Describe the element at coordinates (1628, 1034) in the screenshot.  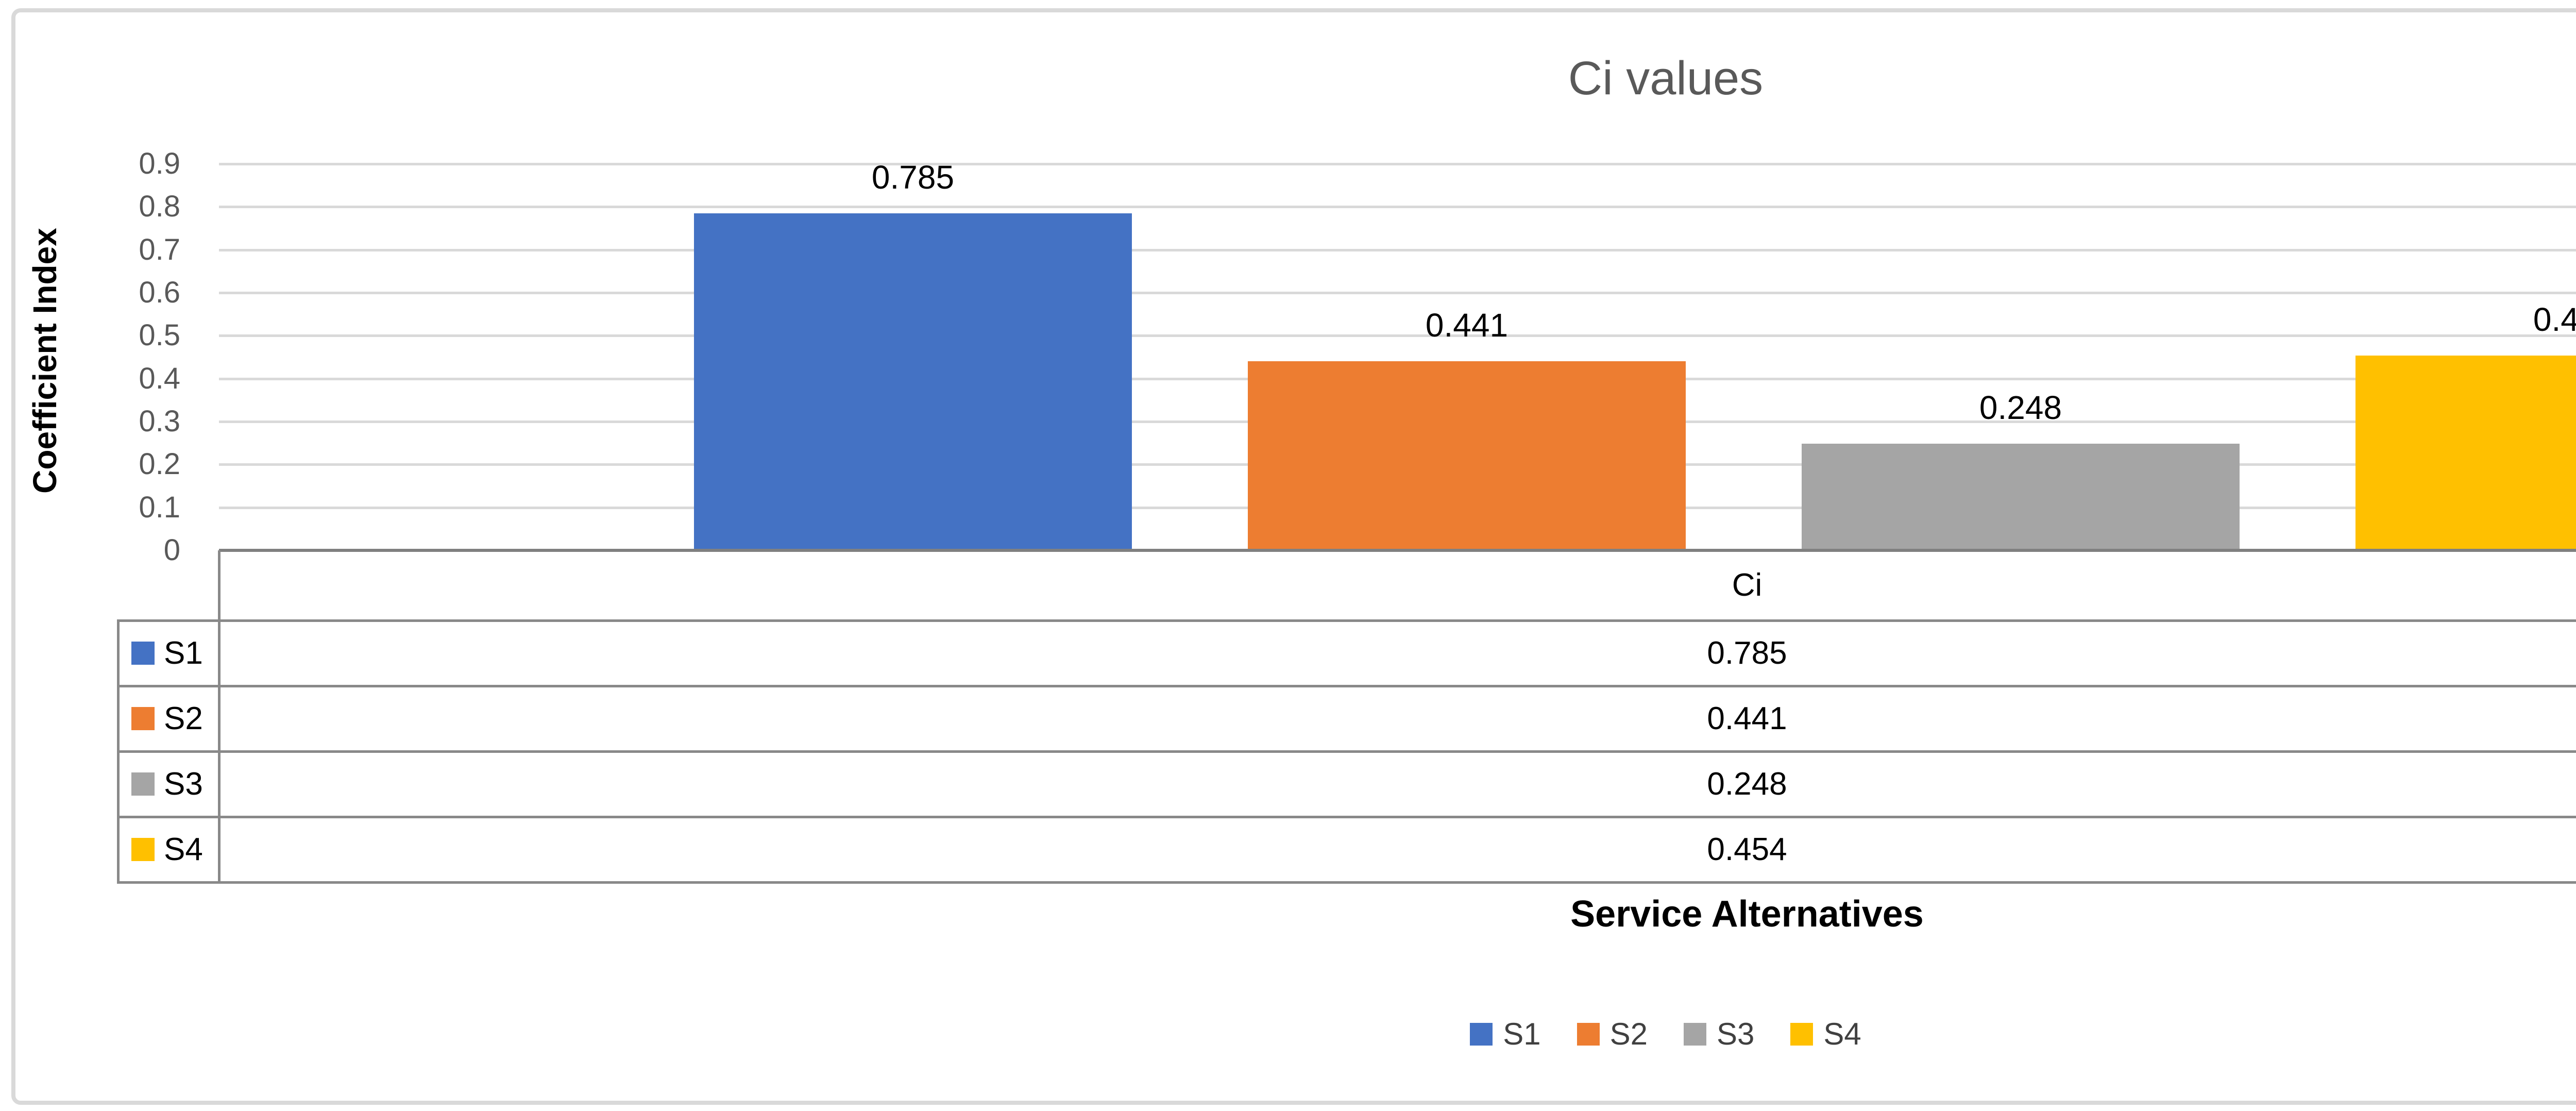
I see `legend-label: S2` at that location.